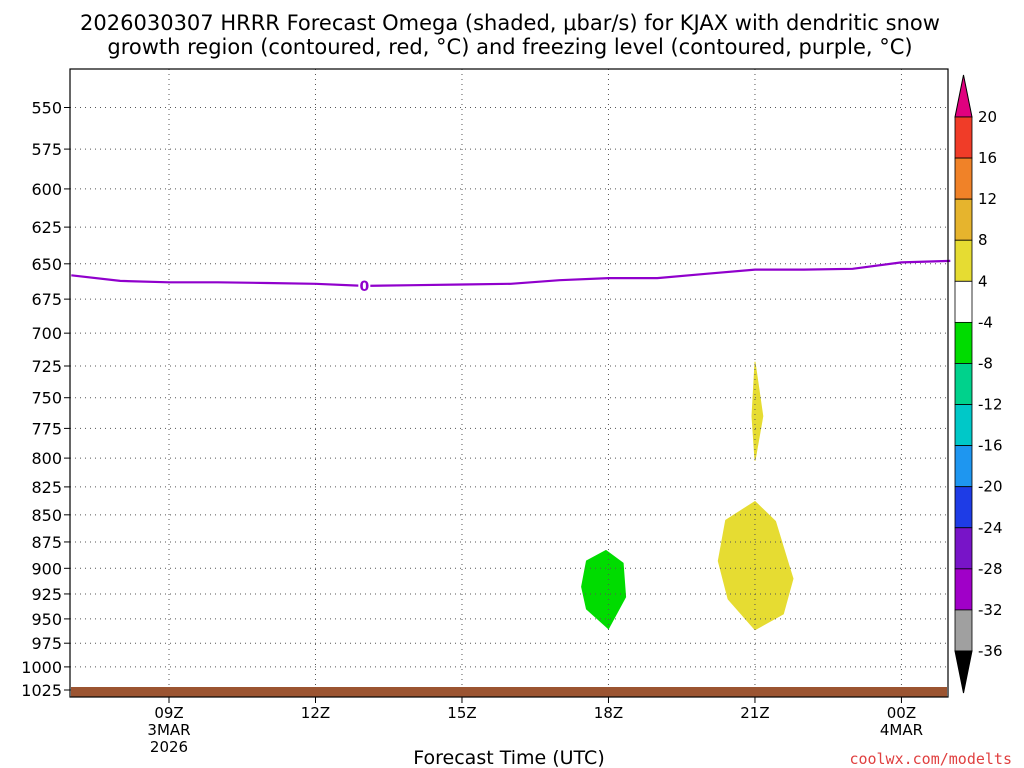 The image size is (1024, 768). Describe the element at coordinates (608, 713) in the screenshot. I see `xtick-label-18Z: 18Z` at that location.